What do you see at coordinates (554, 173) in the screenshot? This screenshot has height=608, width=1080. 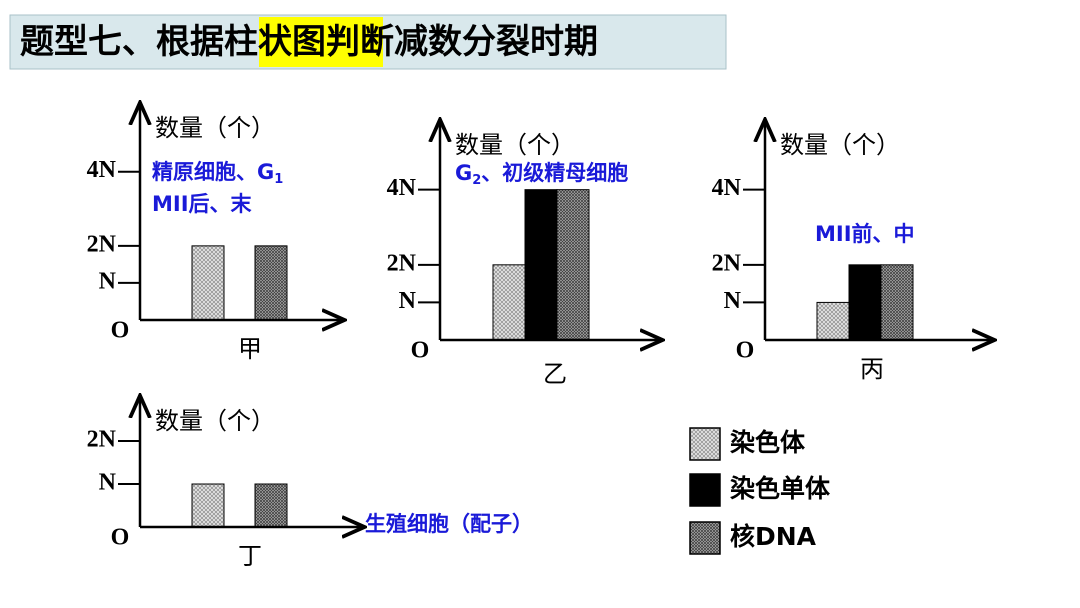 I see `annotation-text: 、初级精母细胞` at bounding box center [554, 173].